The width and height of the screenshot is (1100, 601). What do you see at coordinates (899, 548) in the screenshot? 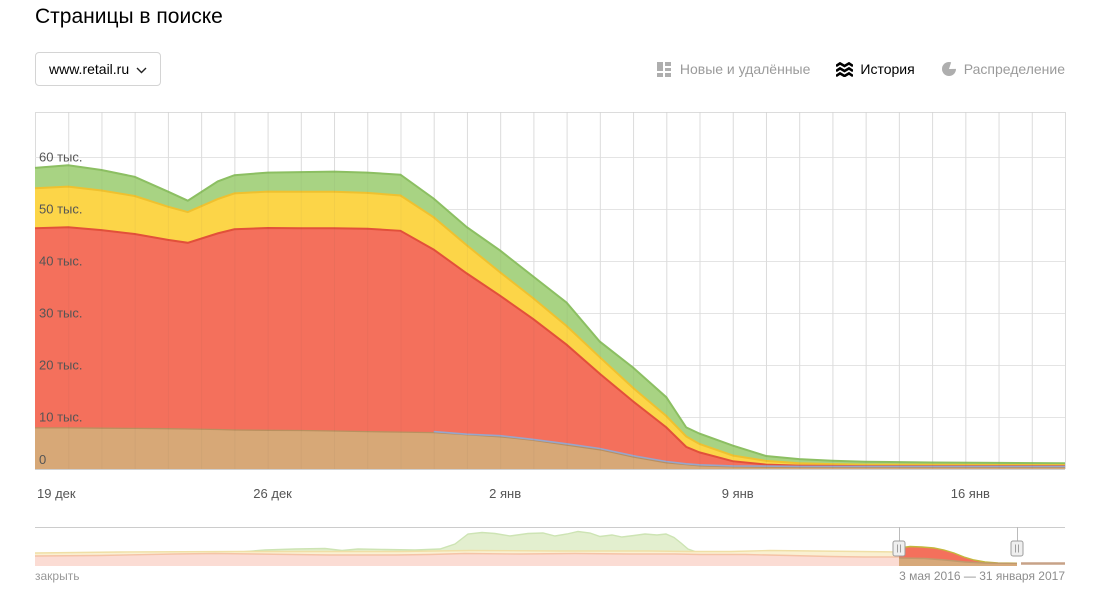
I see `brush-handle-left` at bounding box center [899, 548].